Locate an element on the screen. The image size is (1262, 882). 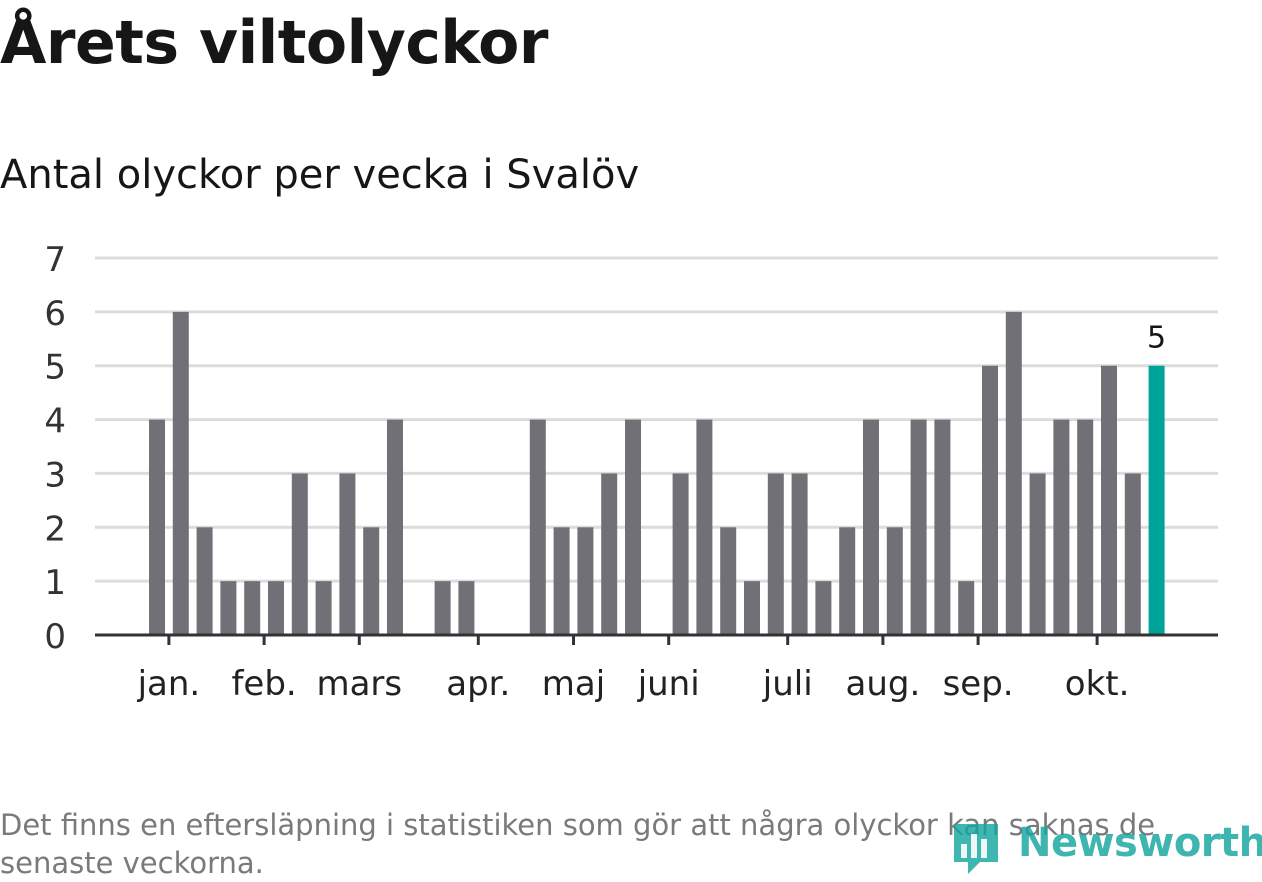
highlight-data-label: 5 is located at coordinates (1156, 338).